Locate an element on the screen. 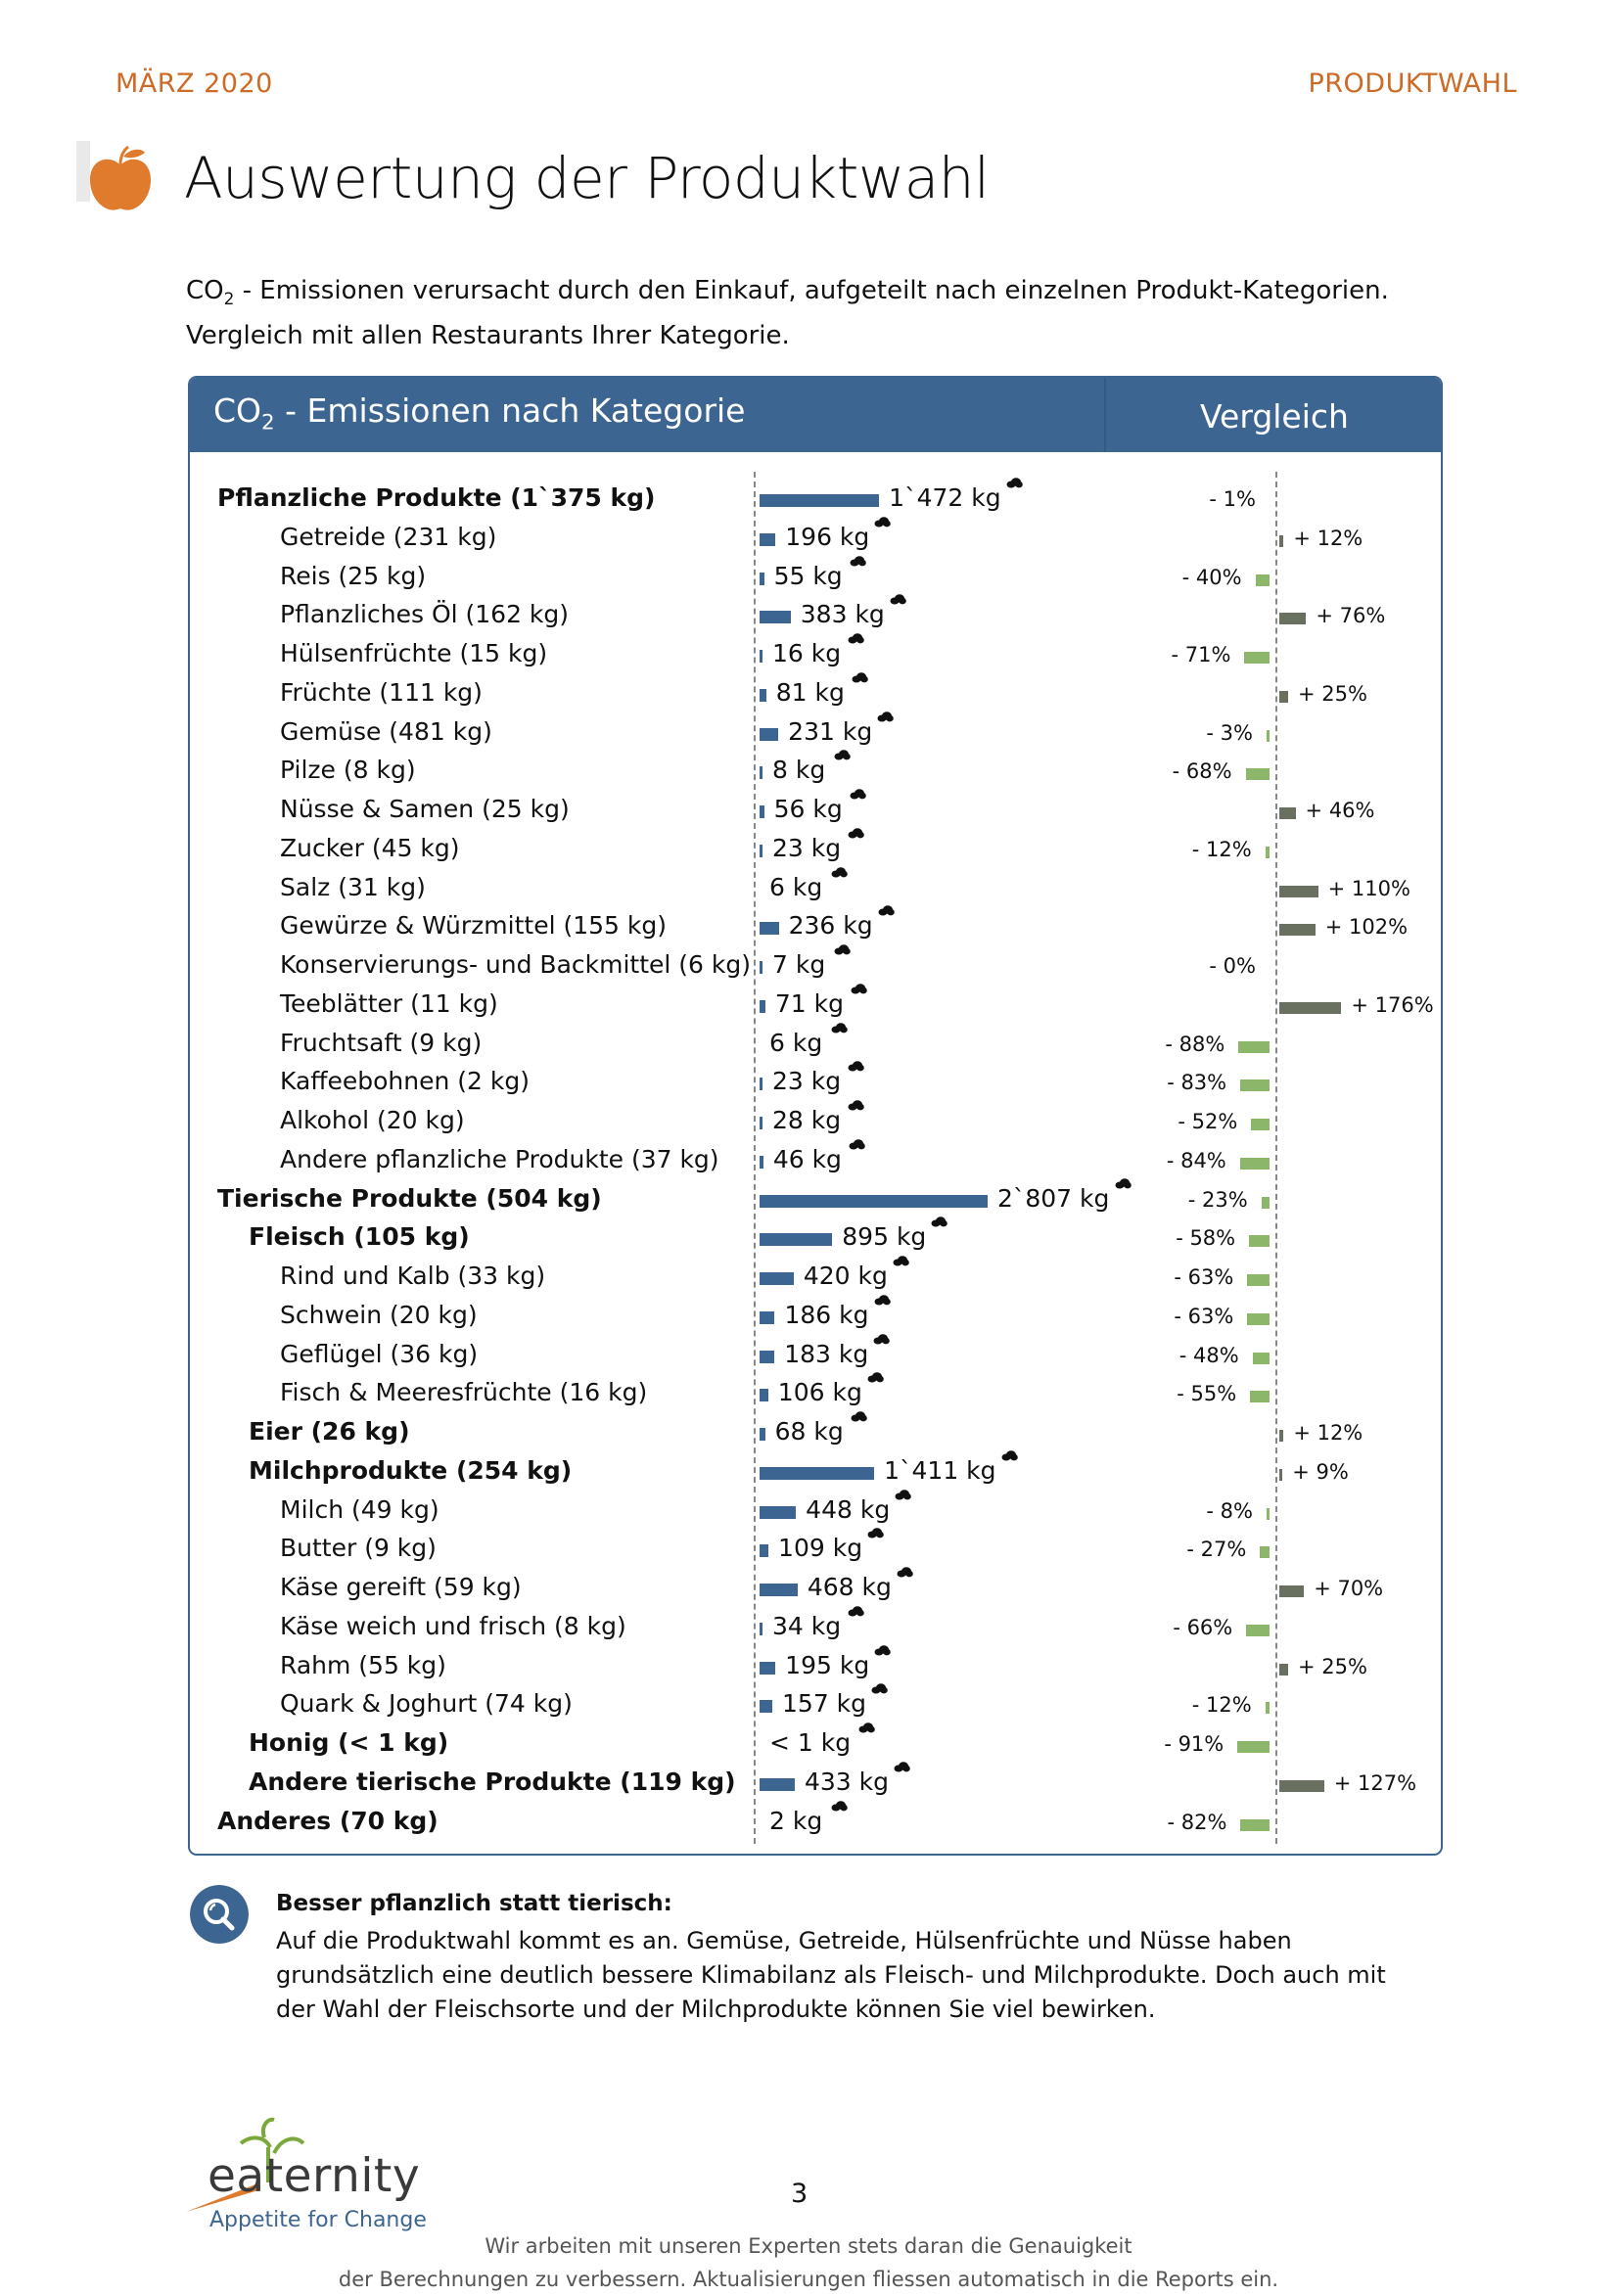 Image resolution: width=1617 pixels, height=2296 pixels. category-row: Honig (< 1 kg) < 1 kg - 91% is located at coordinates (815, 1743).